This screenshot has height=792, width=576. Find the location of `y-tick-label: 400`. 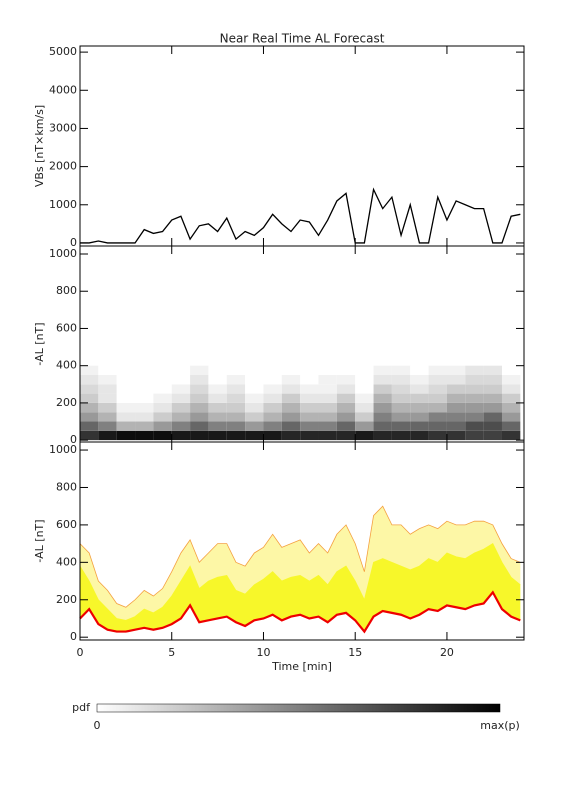

y-tick-label: 400 is located at coordinates (66, 365).